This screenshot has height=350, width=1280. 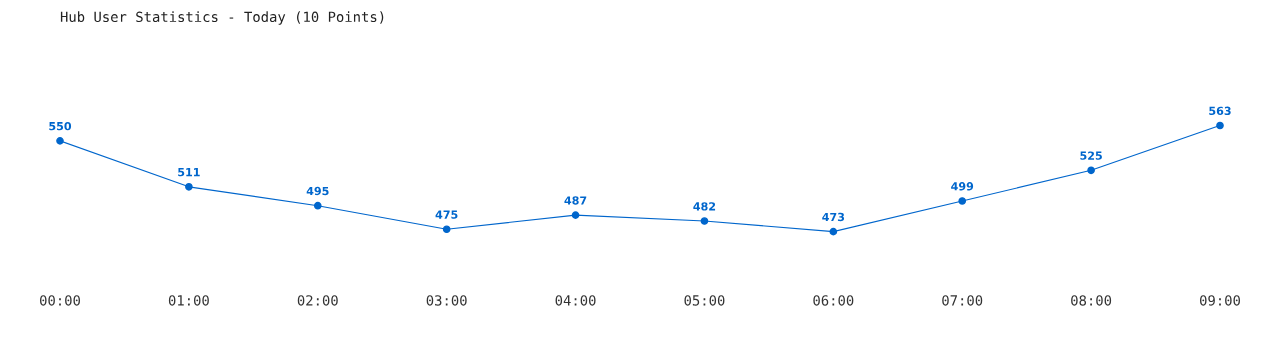 What do you see at coordinates (317, 300) in the screenshot?
I see `x-tick-label: 02:00` at bounding box center [317, 300].